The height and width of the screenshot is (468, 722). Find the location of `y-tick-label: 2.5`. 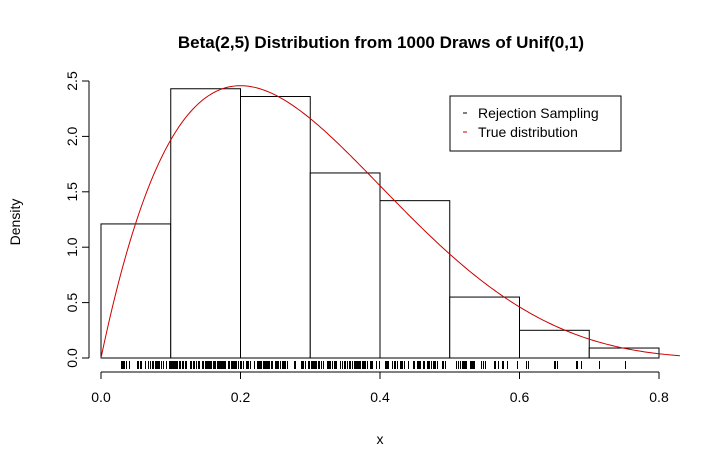

y-tick-label: 2.5 is located at coordinates (72, 81).